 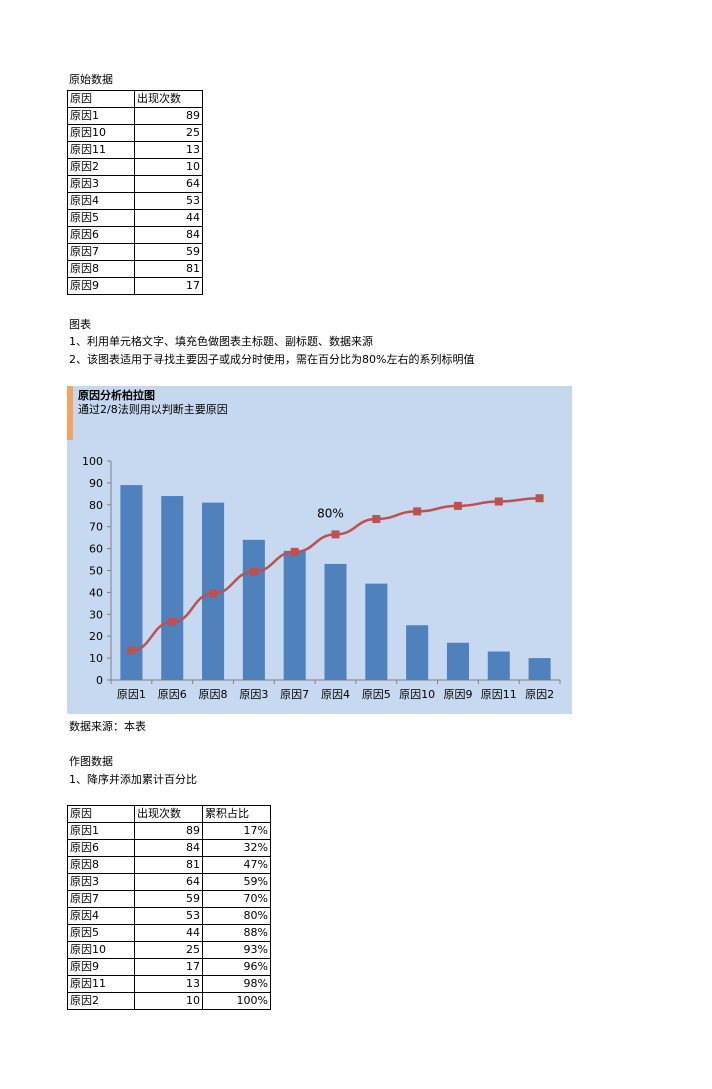 I want to click on raw-table-cell: 出现次数, so click(x=168, y=99).